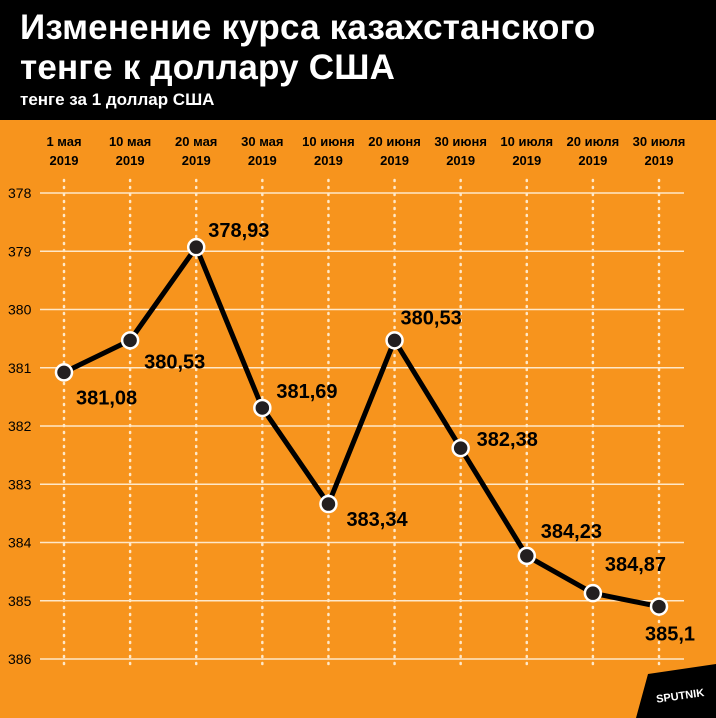 Image resolution: width=716 pixels, height=718 pixels. Describe the element at coordinates (571, 532) in the screenshot. I see `data-label: 384,23` at that location.